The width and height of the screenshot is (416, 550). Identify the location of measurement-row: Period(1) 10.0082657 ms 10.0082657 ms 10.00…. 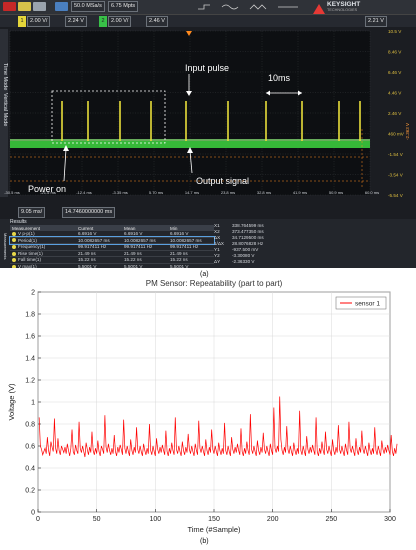
(112, 240).